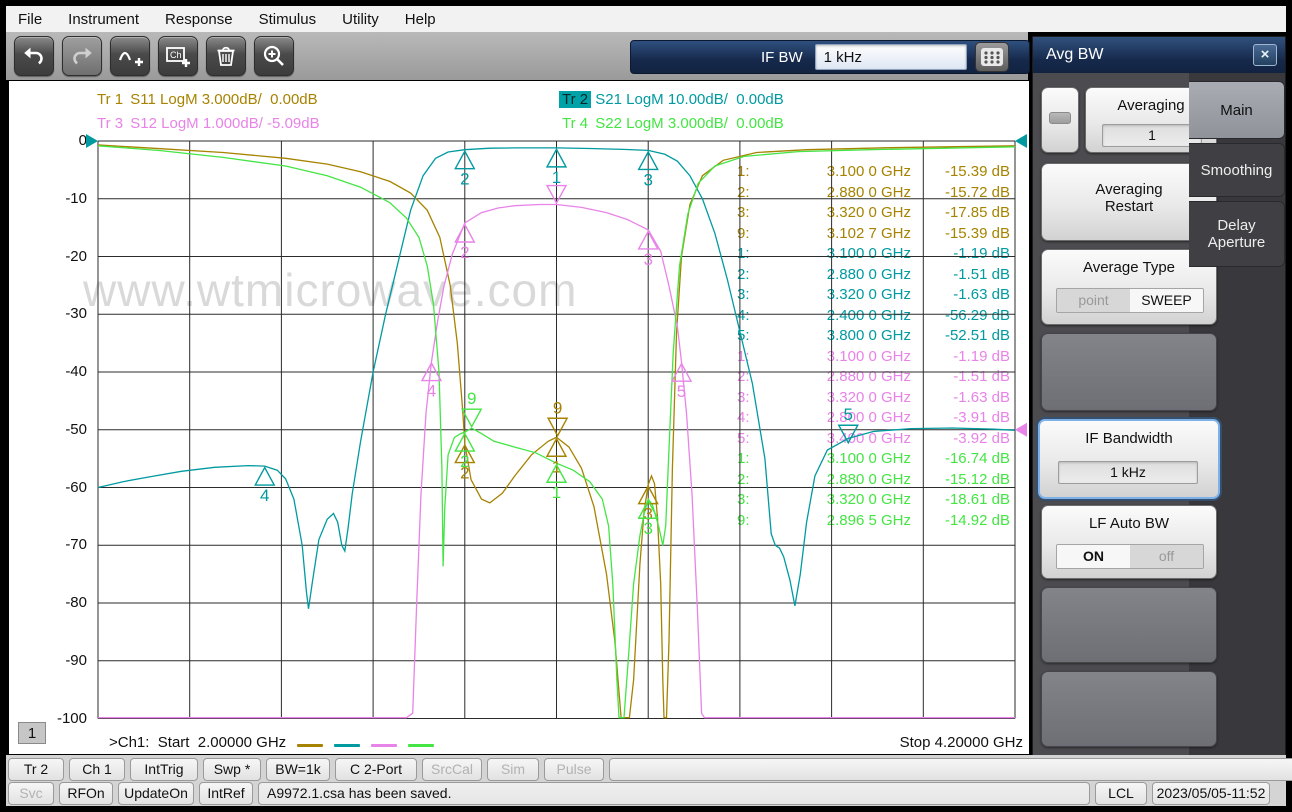  I want to click on ch1-status: Ch 1, so click(97, 769).